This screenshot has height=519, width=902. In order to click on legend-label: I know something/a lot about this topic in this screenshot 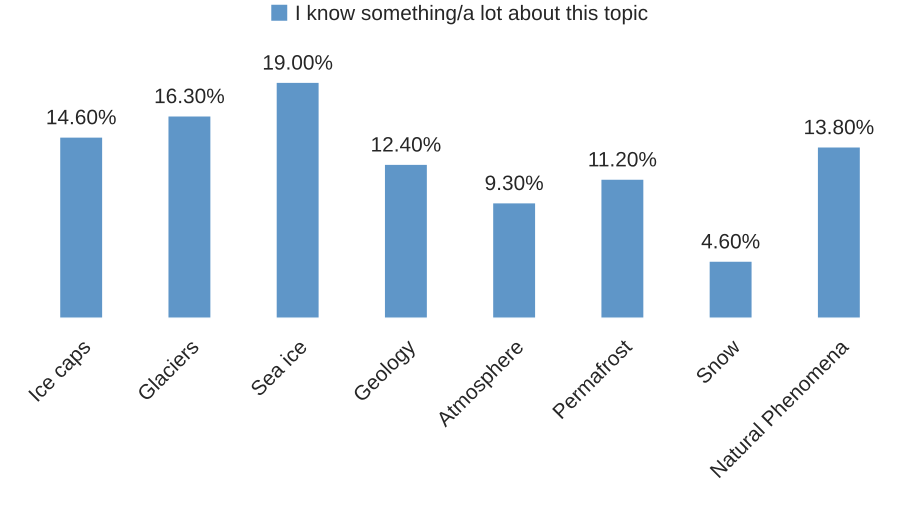, I will do `click(472, 14)`.